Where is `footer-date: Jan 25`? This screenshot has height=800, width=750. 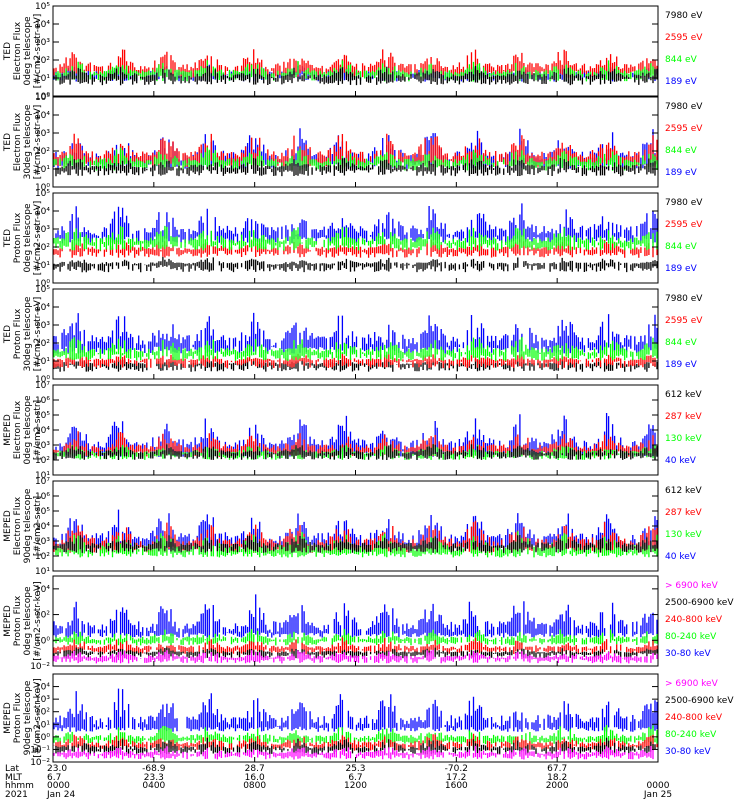
footer-date: Jan 25 is located at coordinates (657, 795).